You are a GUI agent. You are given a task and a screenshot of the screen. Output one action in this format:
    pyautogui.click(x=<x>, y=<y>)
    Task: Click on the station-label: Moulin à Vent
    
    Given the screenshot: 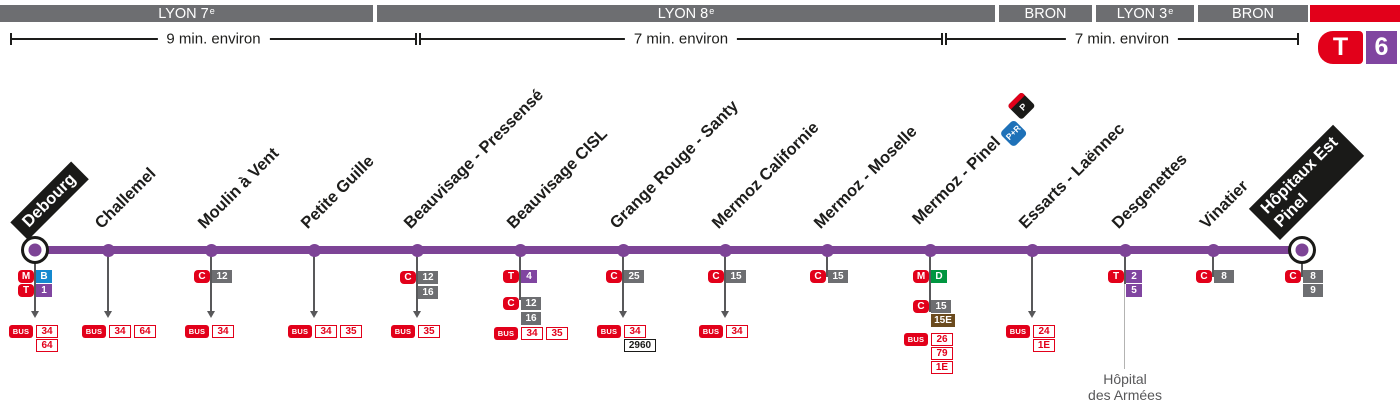 What is the action you would take?
    pyautogui.click(x=238, y=188)
    